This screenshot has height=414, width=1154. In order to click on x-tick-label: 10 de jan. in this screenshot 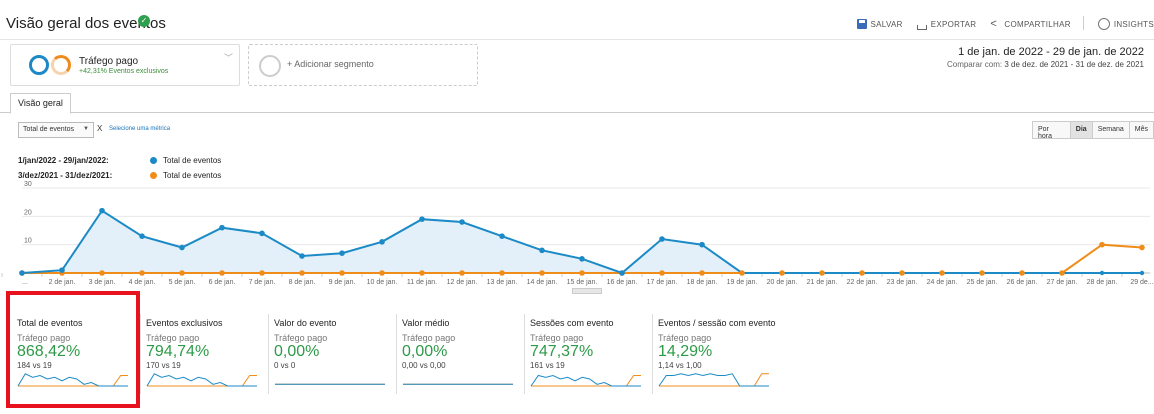, I will do `click(382, 282)`.